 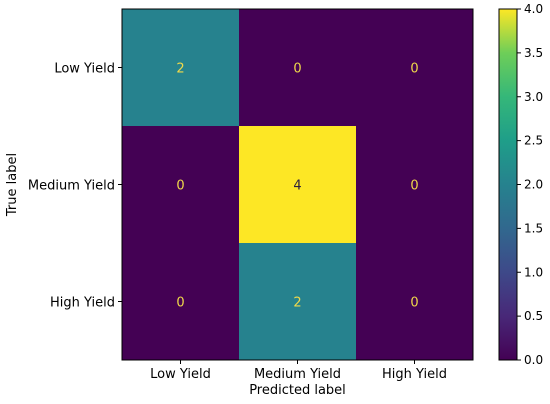 What do you see at coordinates (180, 374) in the screenshot?
I see `x-tick-label: Low Yield` at bounding box center [180, 374].